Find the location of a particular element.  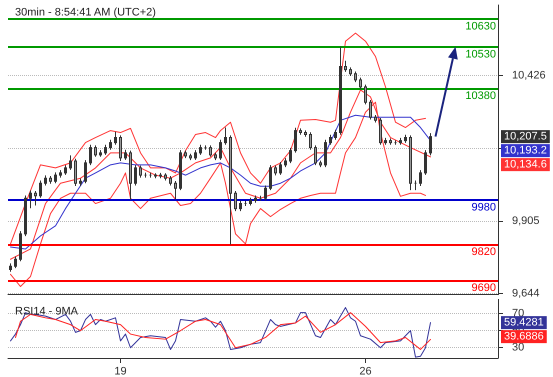

ref-line-label: 10530 is located at coordinates (480, 54).